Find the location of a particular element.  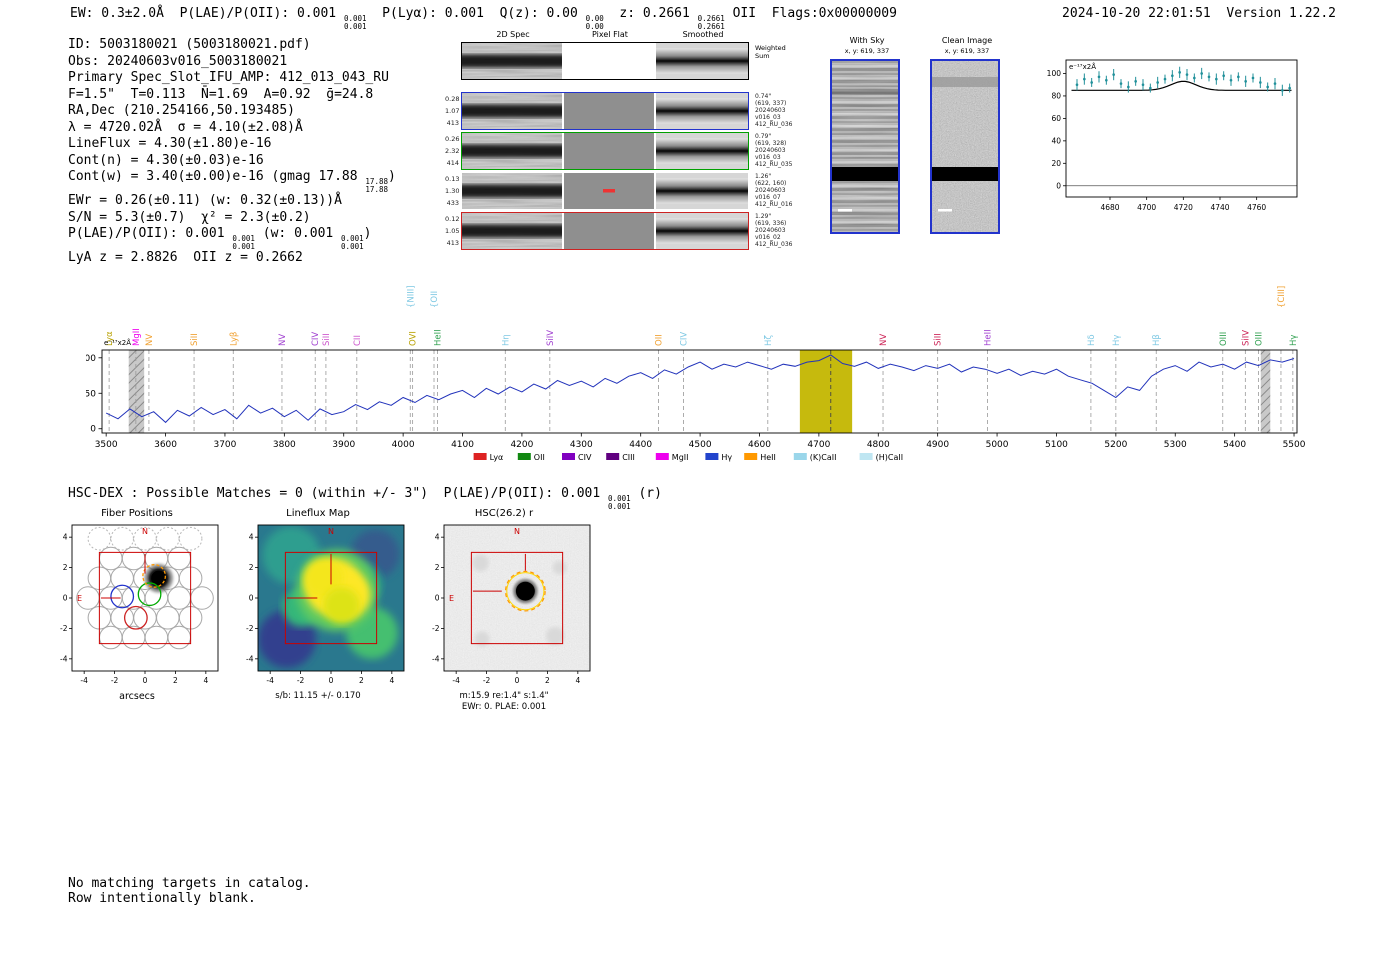

line-marker-label: SiII is located at coordinates (939, 339).